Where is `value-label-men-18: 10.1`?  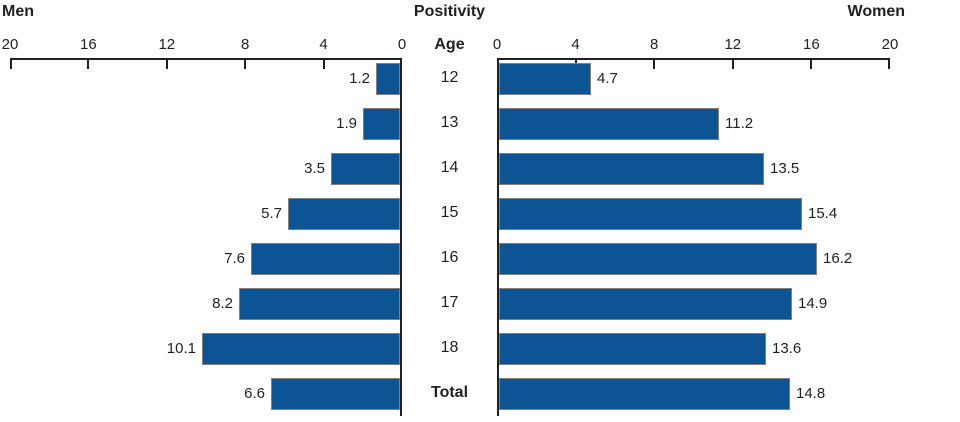 value-label-men-18: 10.1 is located at coordinates (181, 348).